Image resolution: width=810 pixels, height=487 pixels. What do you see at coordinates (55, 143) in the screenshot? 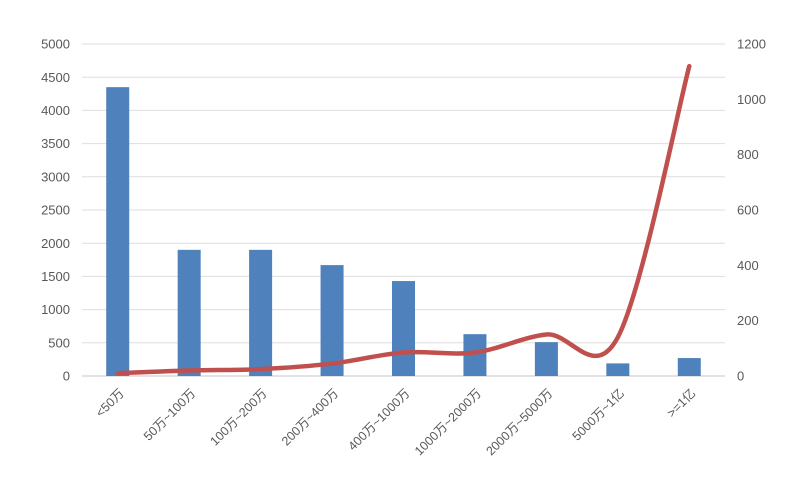
I see `y-axis-left-tick-label: 3500` at bounding box center [55, 143].